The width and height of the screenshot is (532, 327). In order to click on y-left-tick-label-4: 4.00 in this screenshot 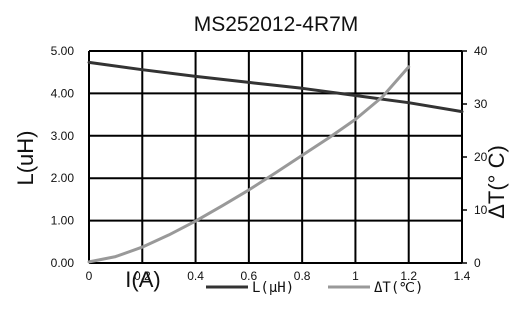, I will do `click(63, 93)`.